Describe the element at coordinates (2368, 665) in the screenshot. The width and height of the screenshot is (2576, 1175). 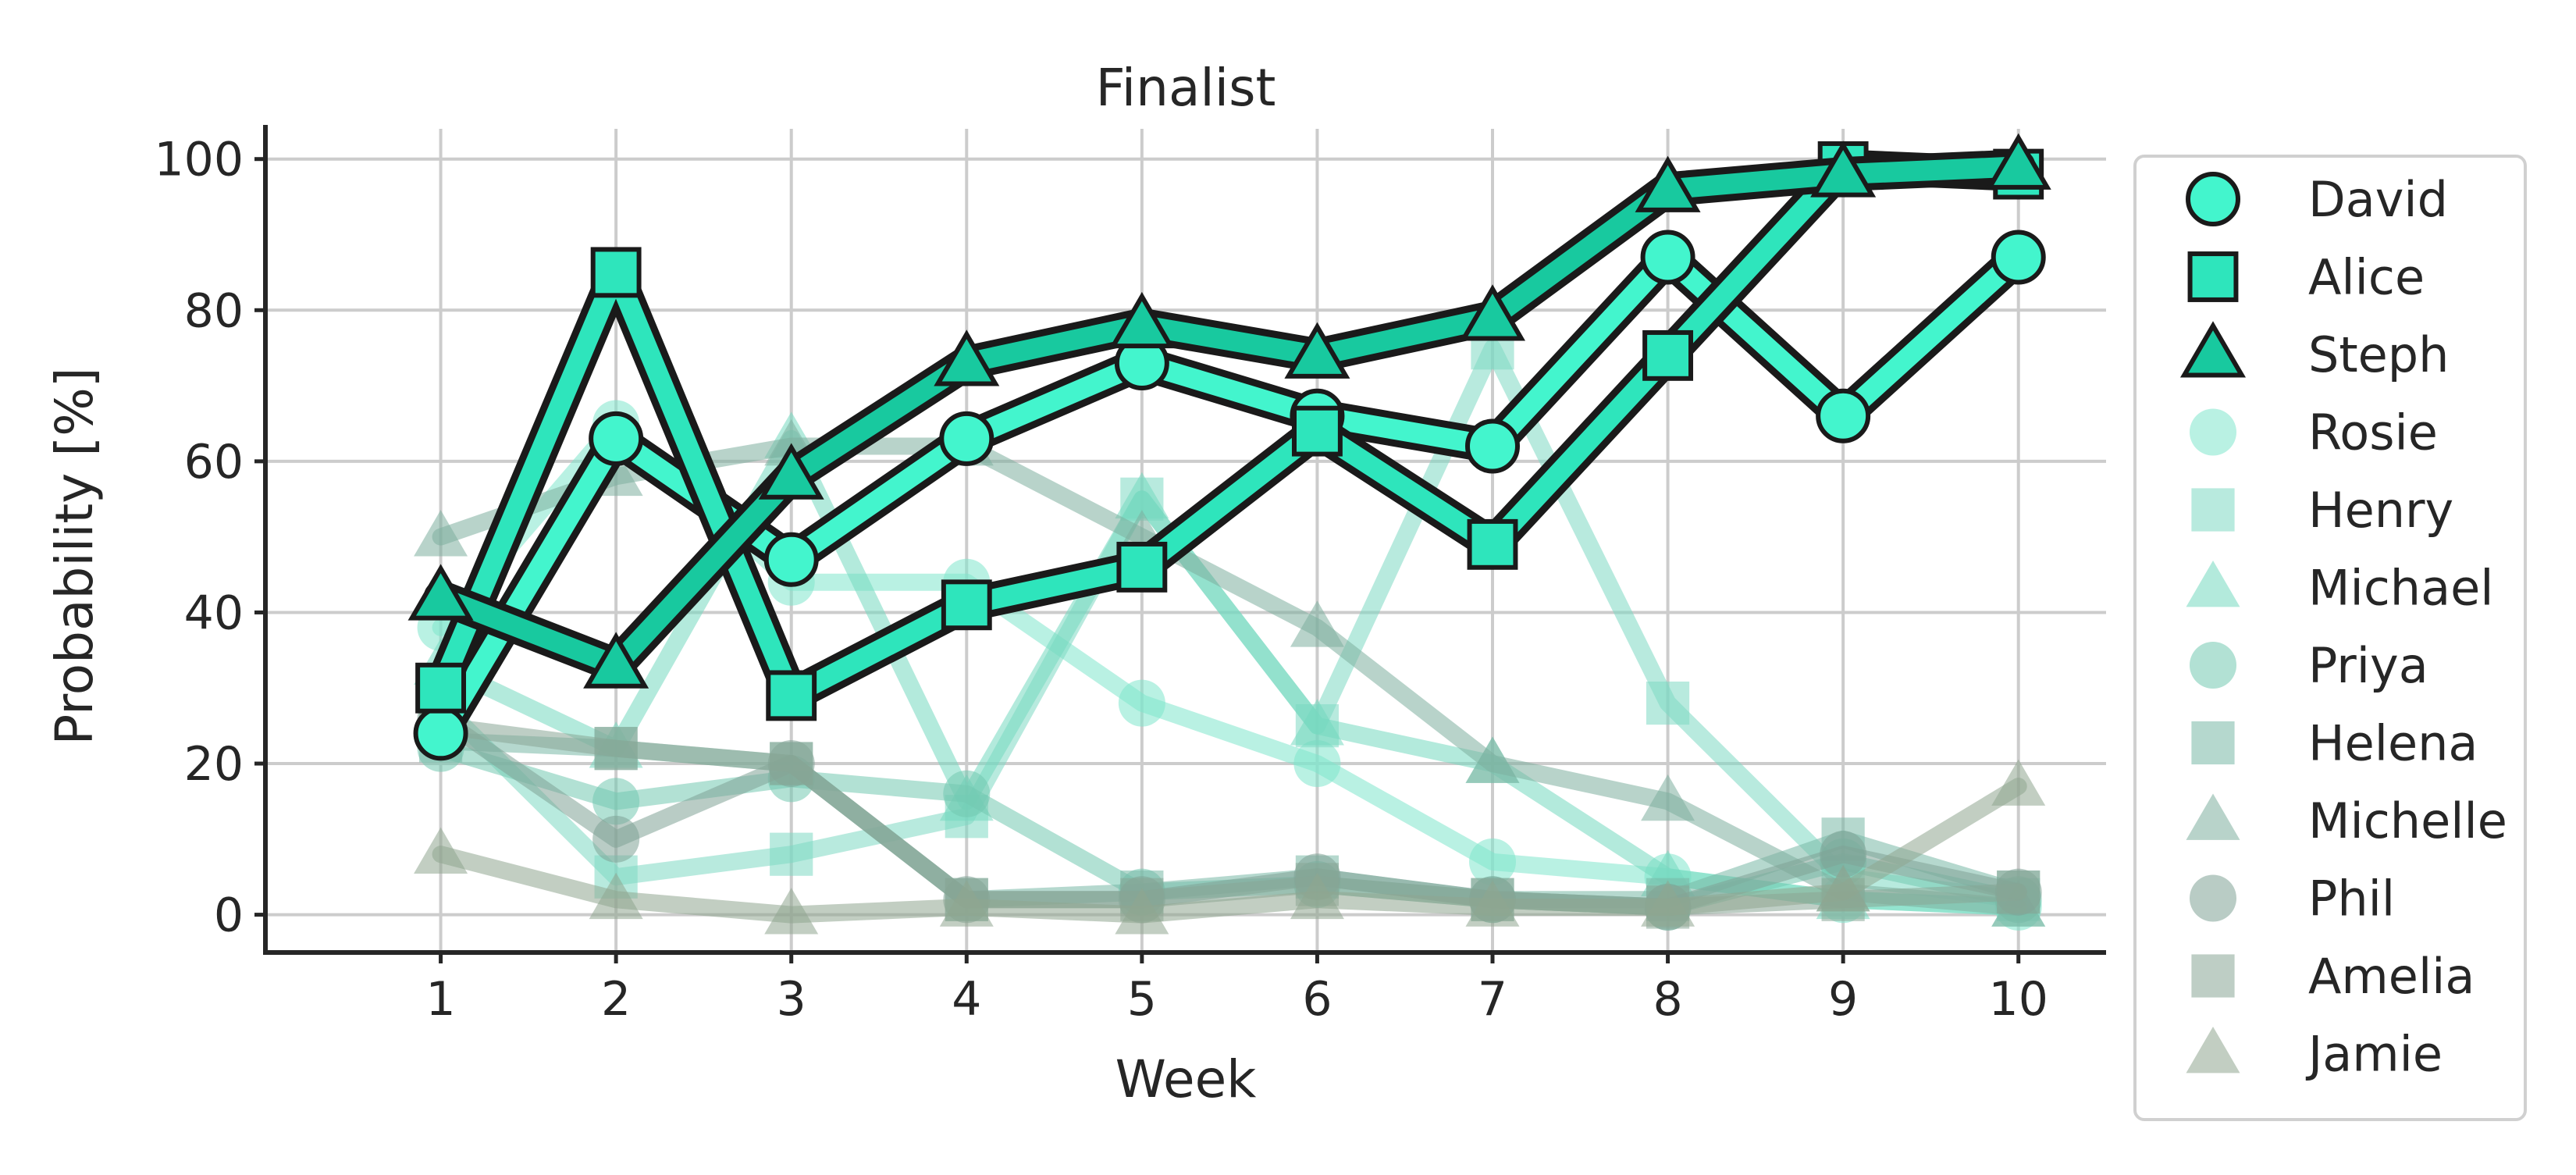
I see `legend-label-priya: Priya` at that location.